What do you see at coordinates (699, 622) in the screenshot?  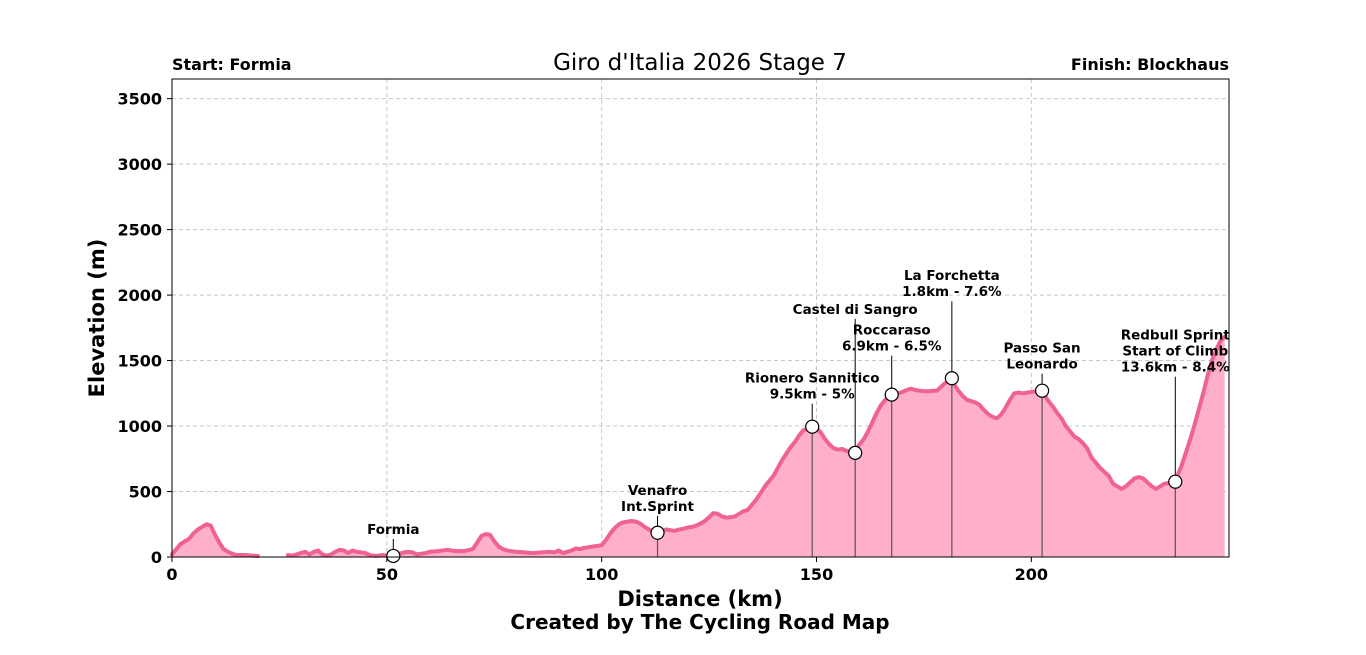 I see `credit-text: Created by The Cycling Road Map` at bounding box center [699, 622].